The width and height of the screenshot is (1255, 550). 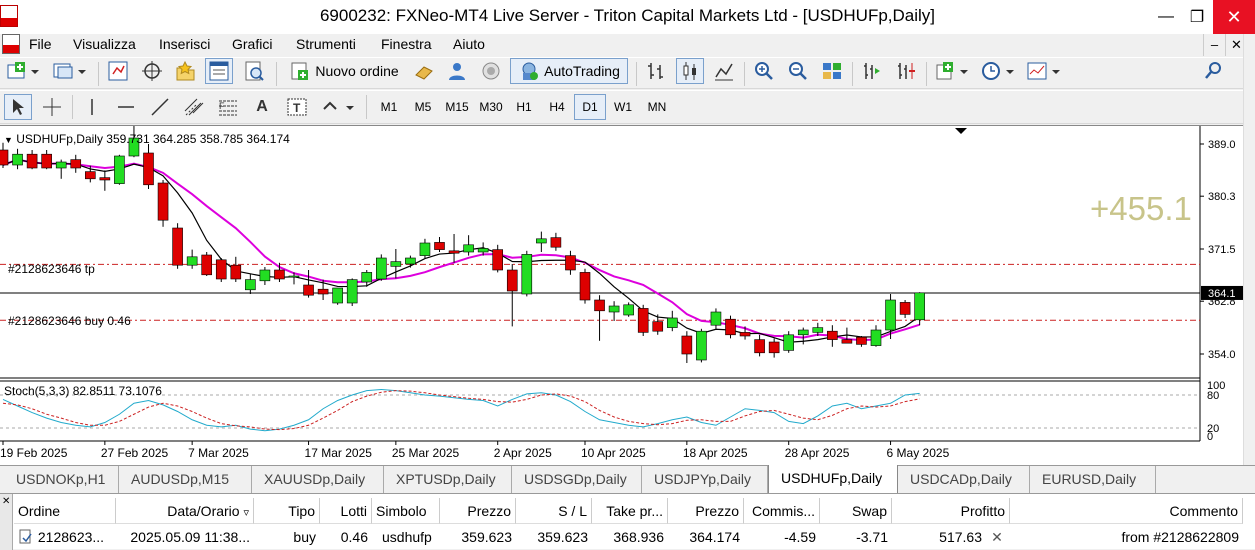 I want to click on mt4-app-icon, so click(x=9, y=16).